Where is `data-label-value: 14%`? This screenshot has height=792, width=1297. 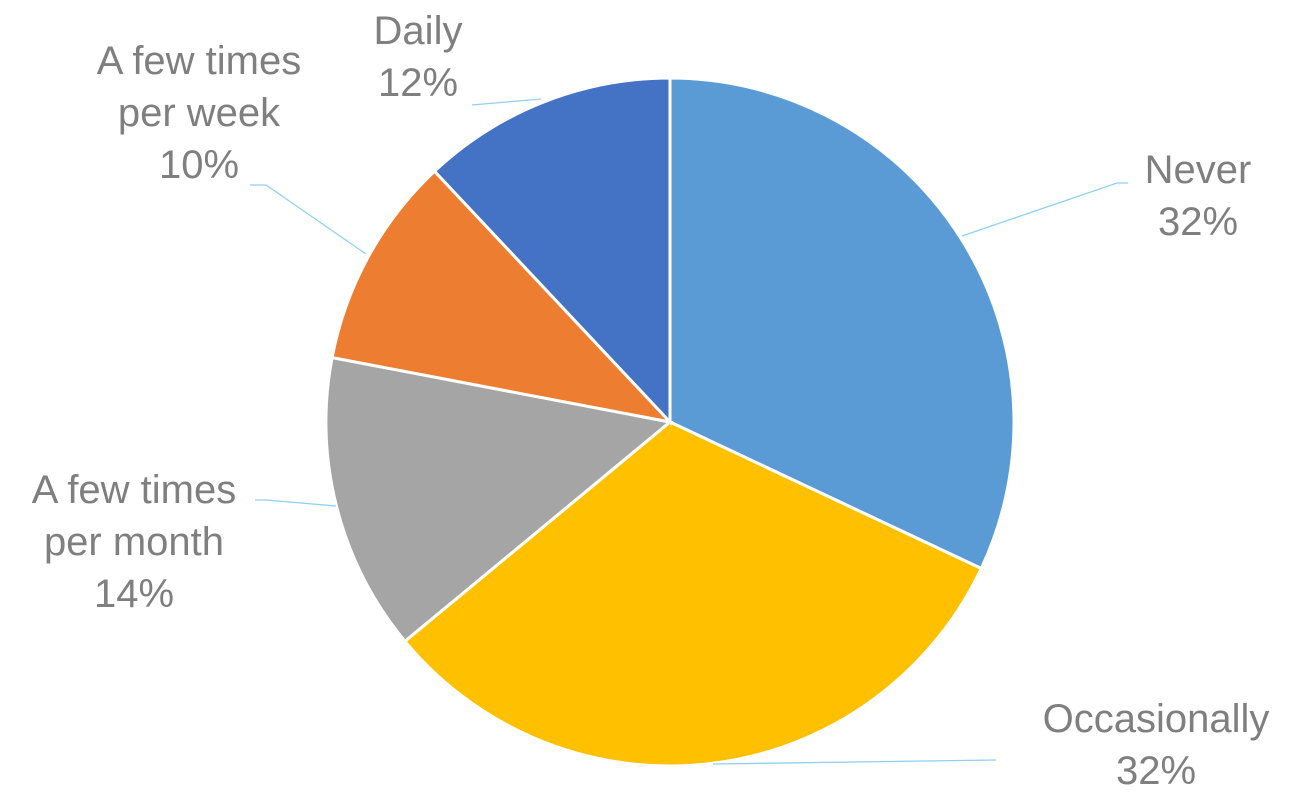
data-label-value: 14% is located at coordinates (134, 594).